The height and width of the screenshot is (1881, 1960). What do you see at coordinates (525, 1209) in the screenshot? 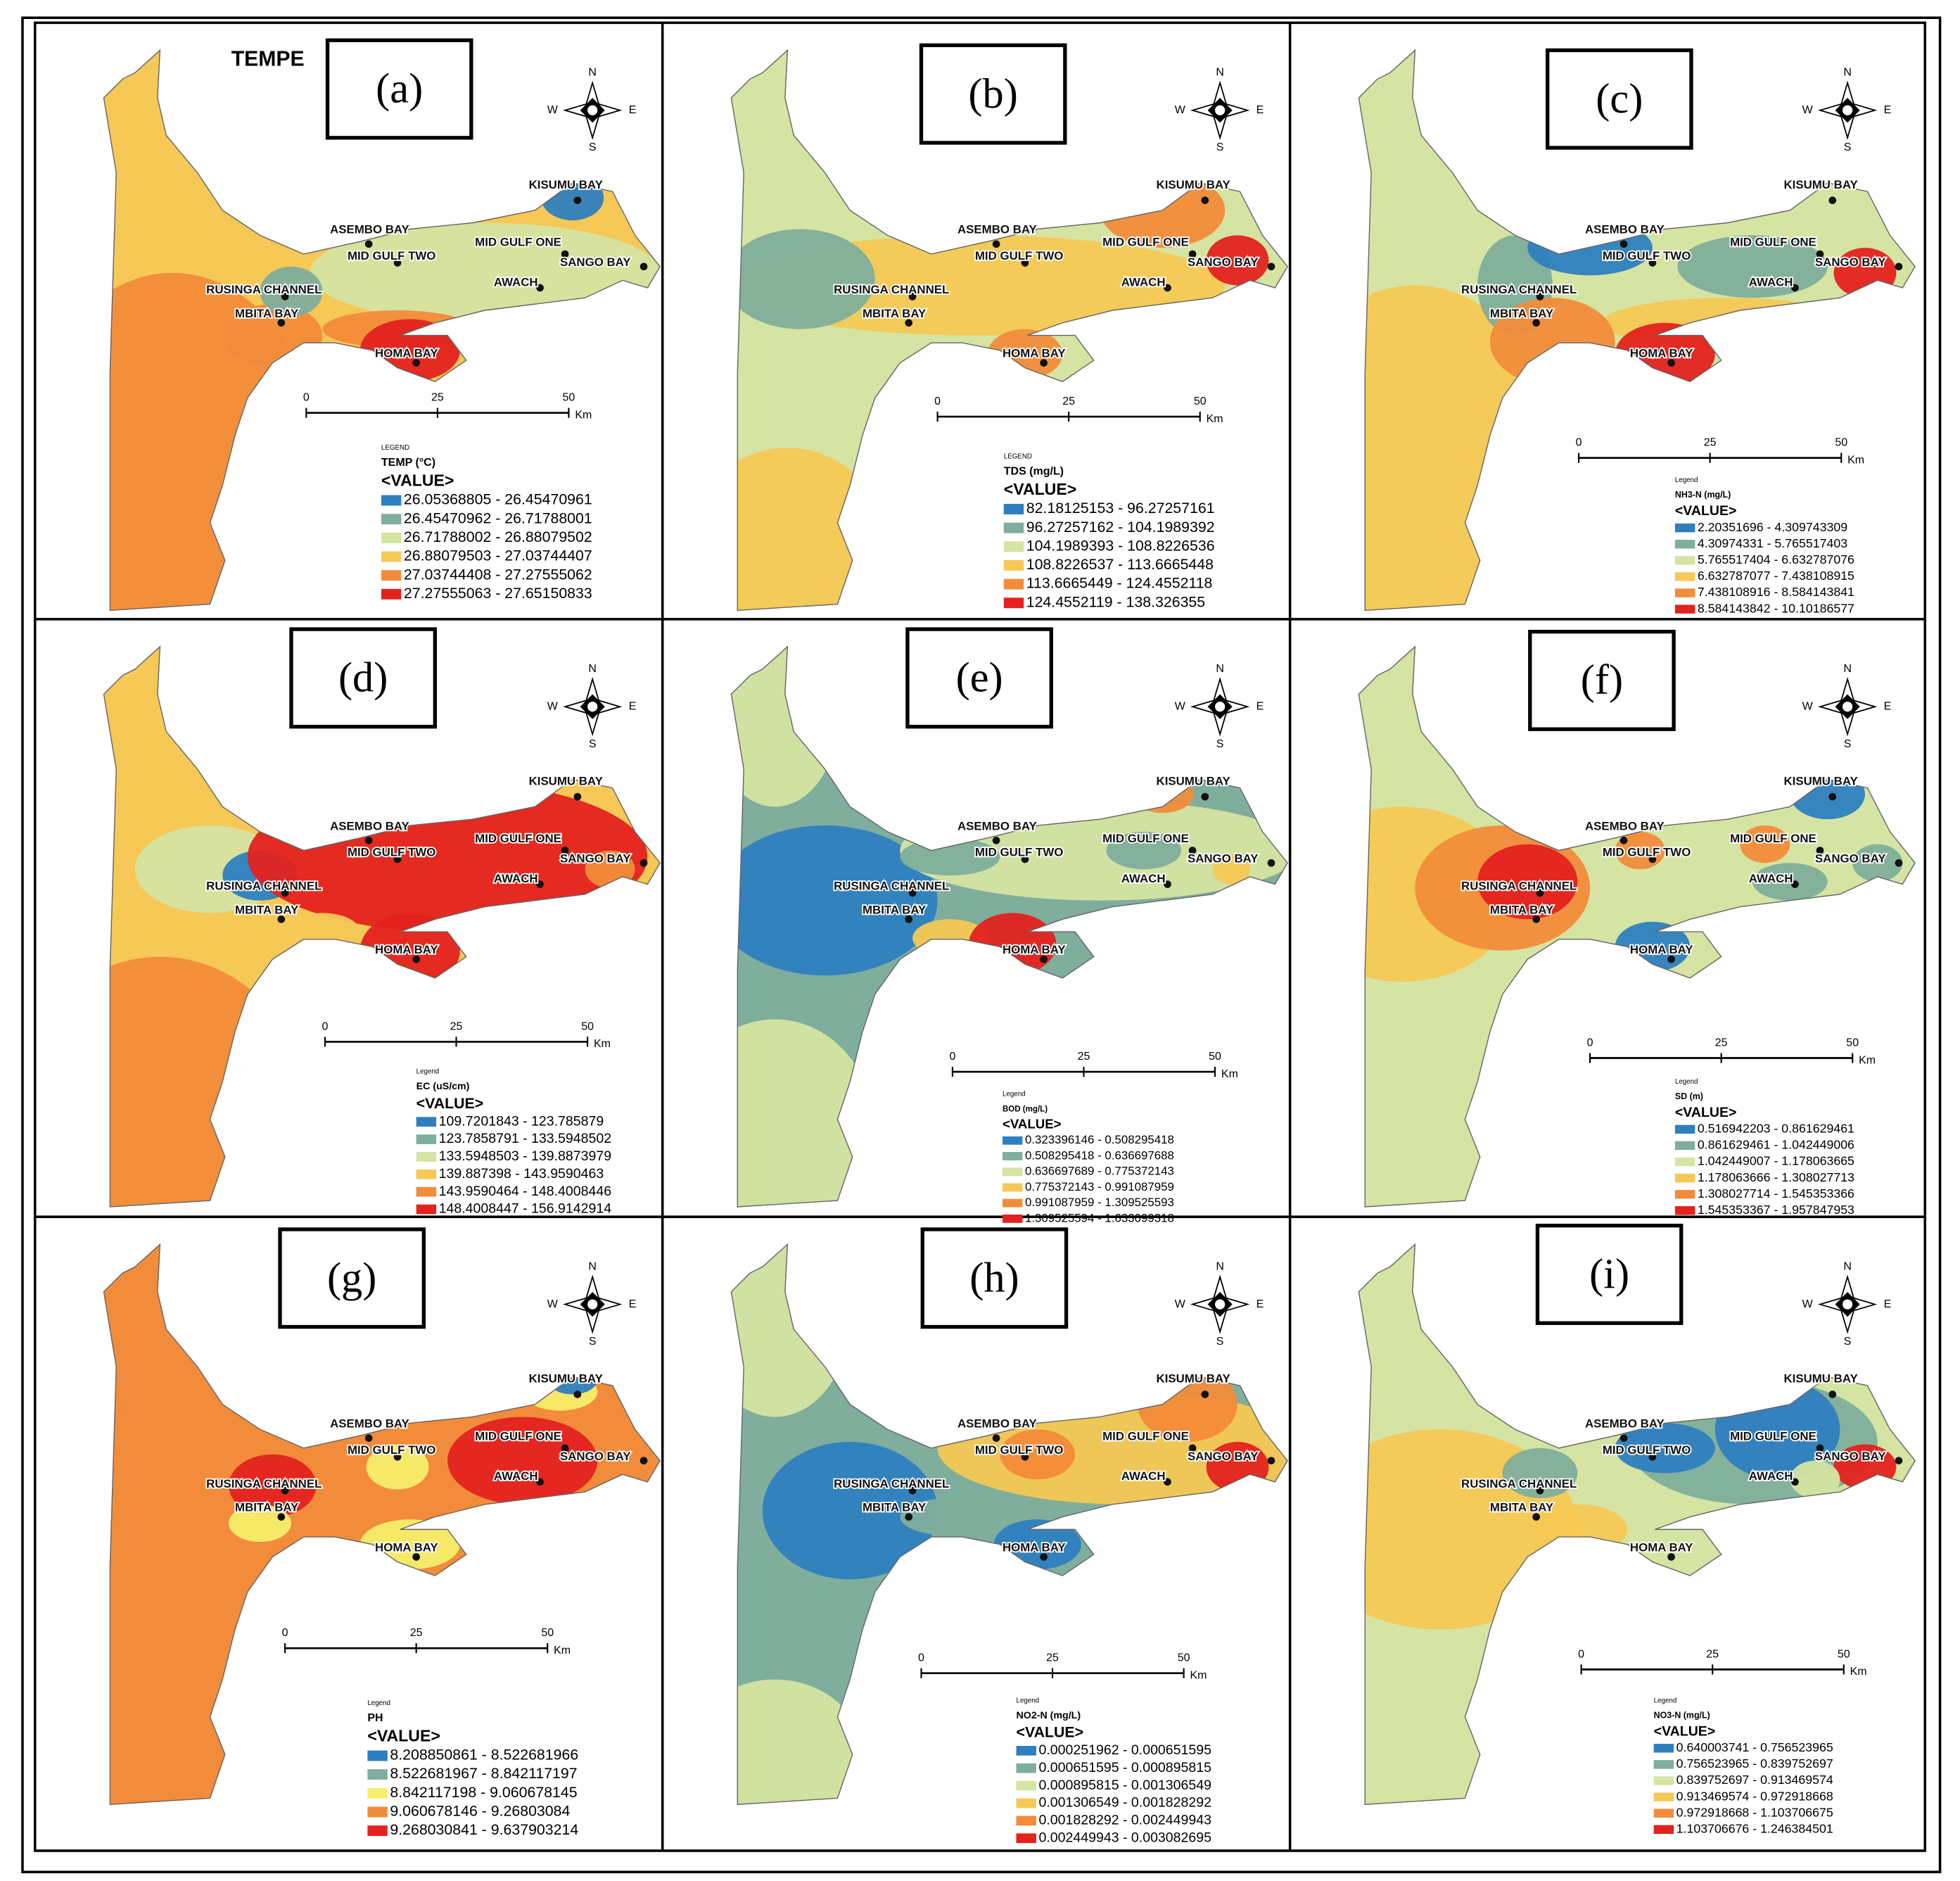
I see `legend-class: 148.4008447 - 156.9142914` at bounding box center [525, 1209].